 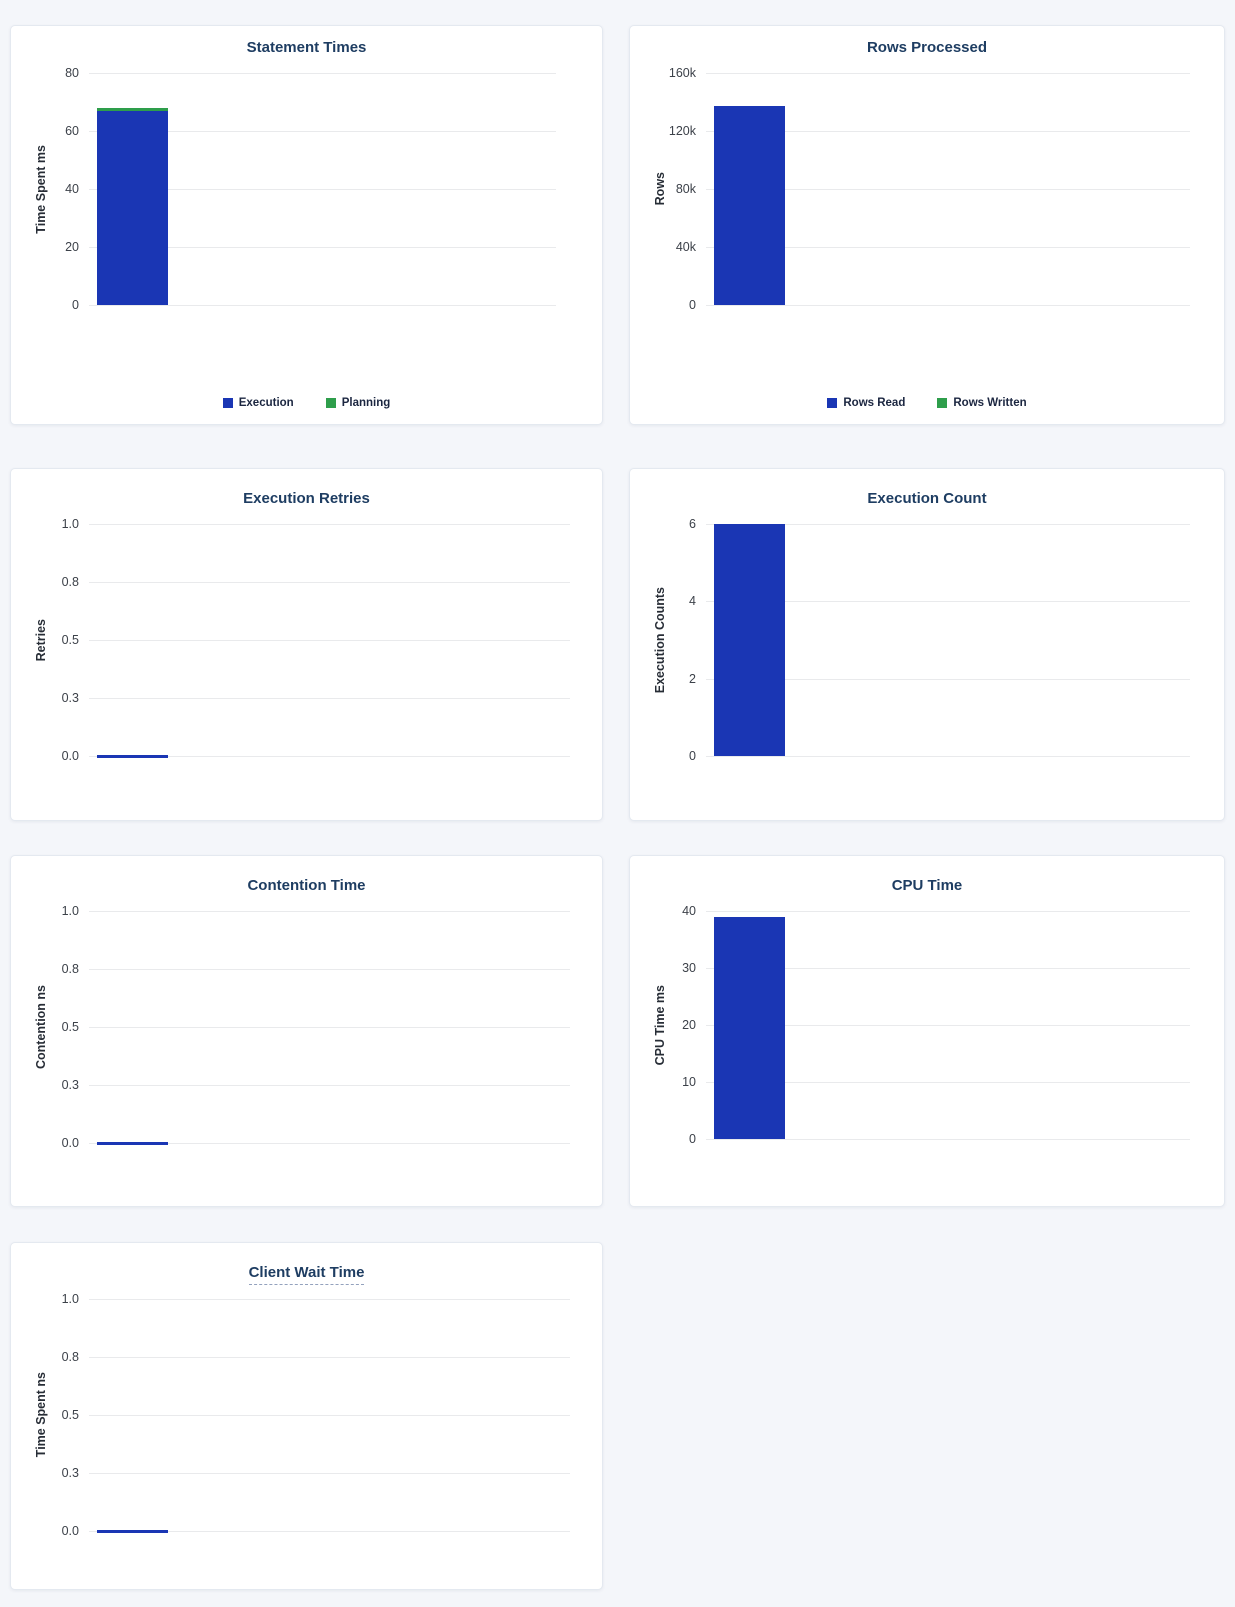 What do you see at coordinates (306, 1274) in the screenshot?
I see `chart-title-tooltip-trigger: Client Wait Time` at bounding box center [306, 1274].